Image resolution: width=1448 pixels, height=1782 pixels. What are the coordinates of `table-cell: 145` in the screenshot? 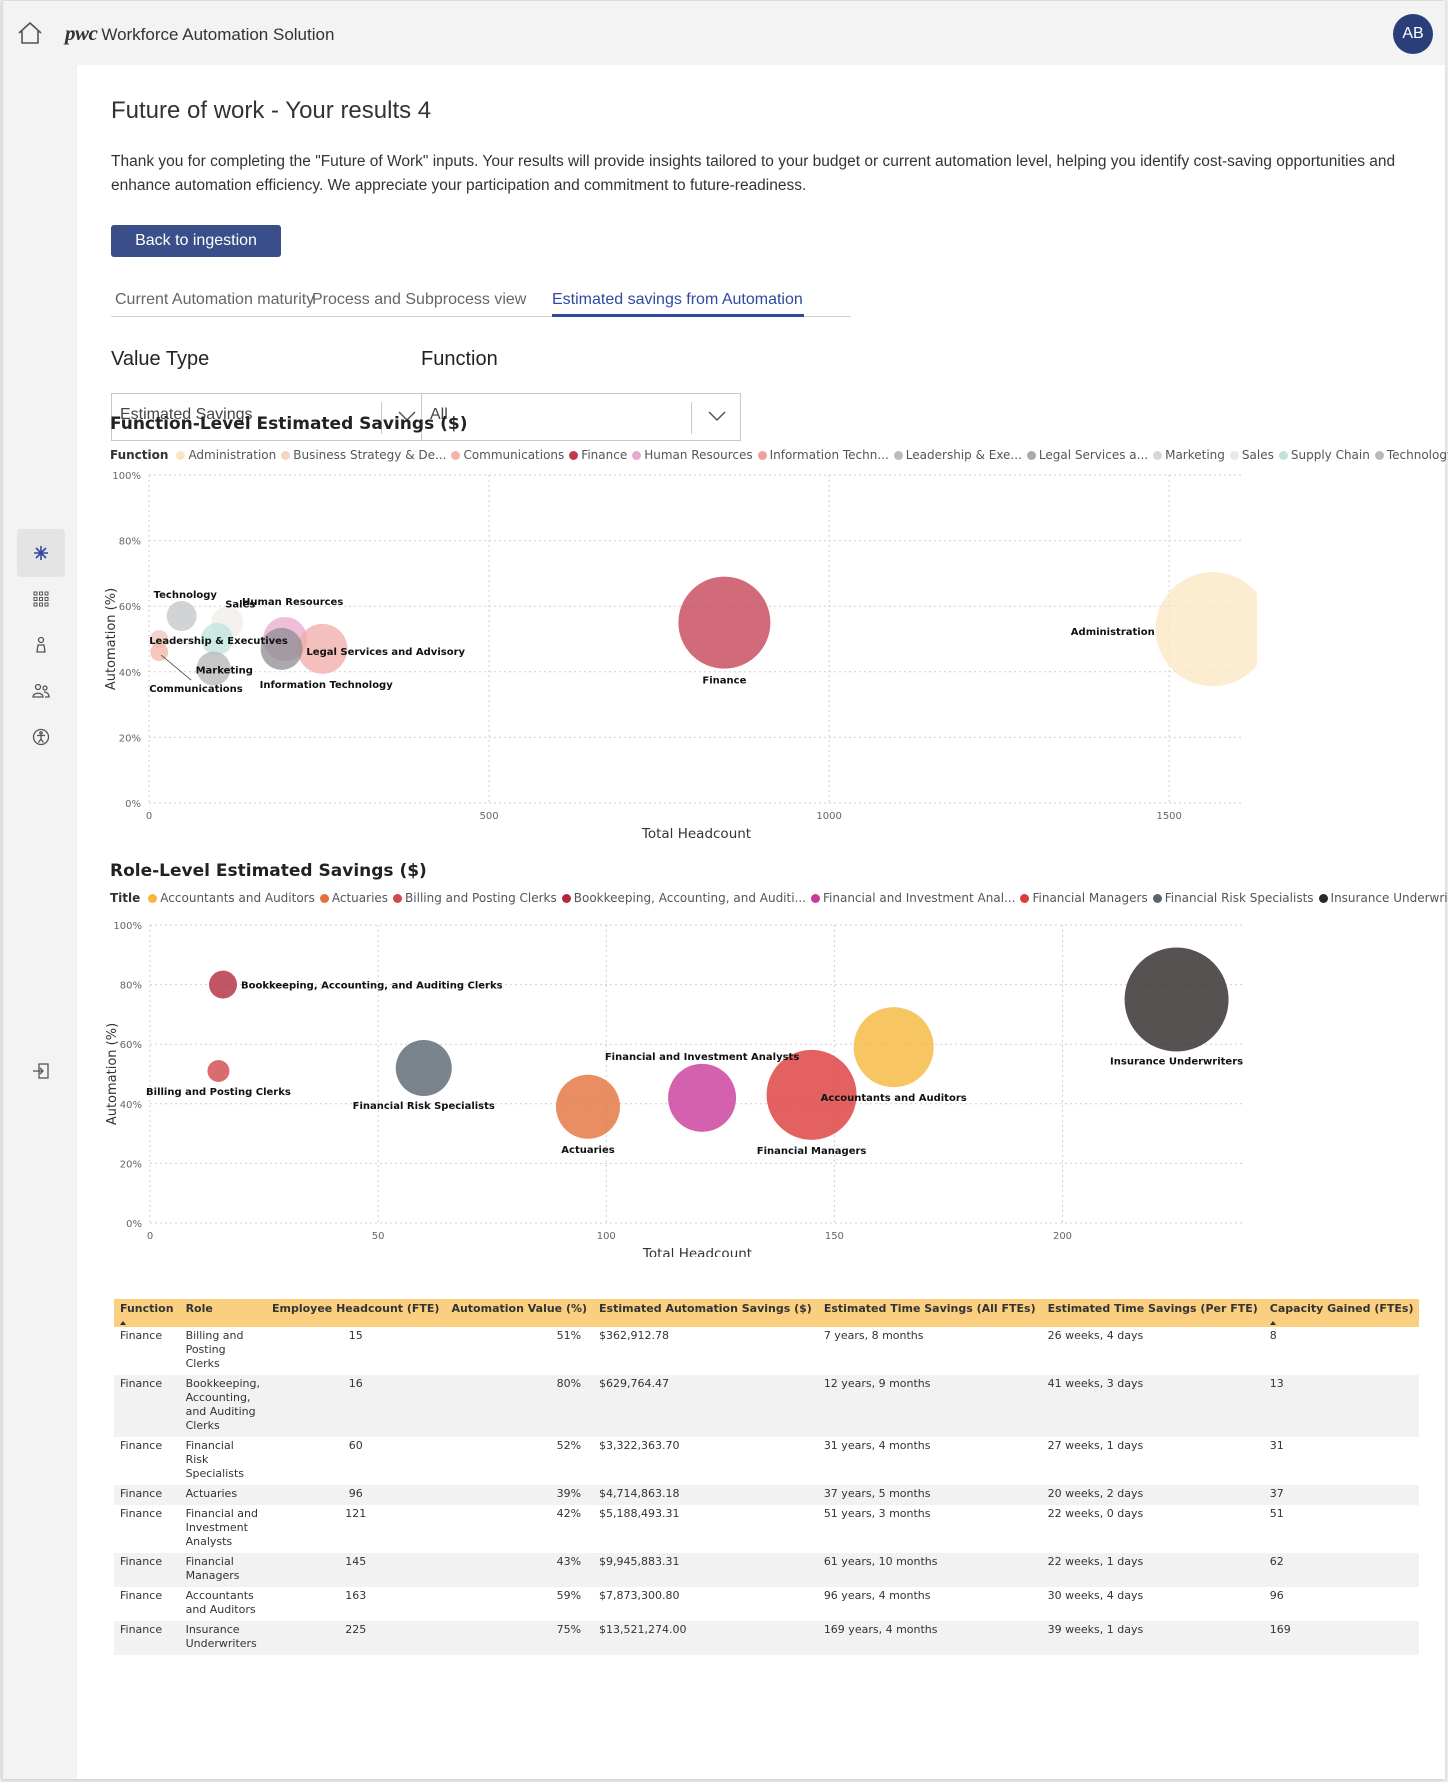 It's located at (355, 1570).